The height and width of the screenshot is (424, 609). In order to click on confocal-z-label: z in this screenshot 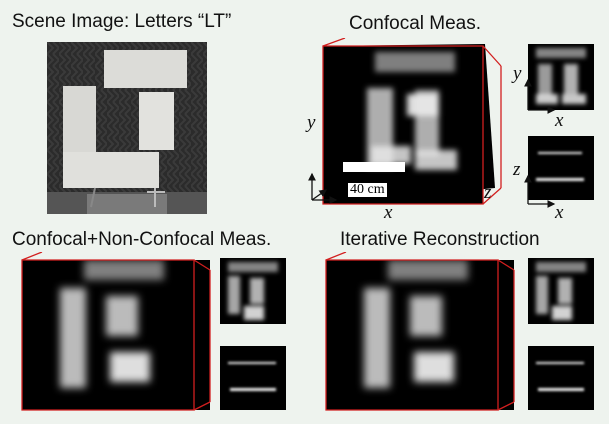, I will do `click(488, 192)`.